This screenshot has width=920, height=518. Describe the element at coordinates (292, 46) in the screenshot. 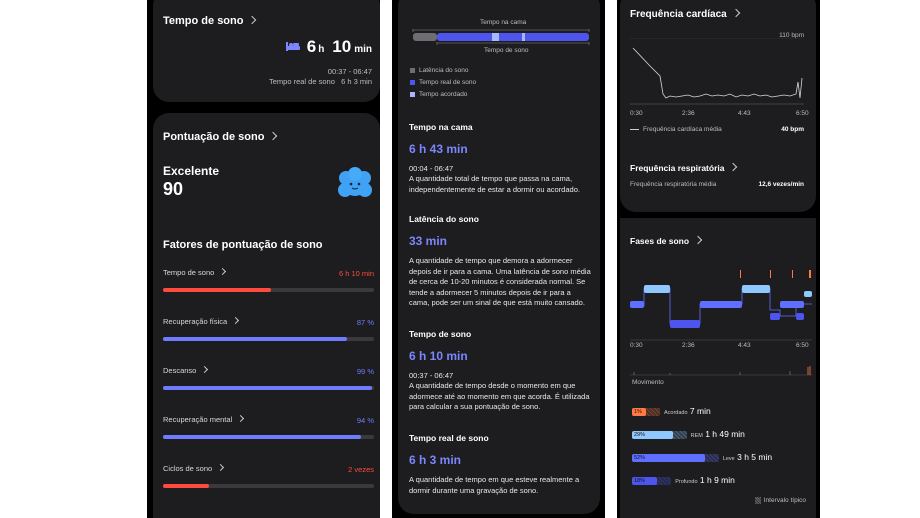

I see `bed-icon` at that location.